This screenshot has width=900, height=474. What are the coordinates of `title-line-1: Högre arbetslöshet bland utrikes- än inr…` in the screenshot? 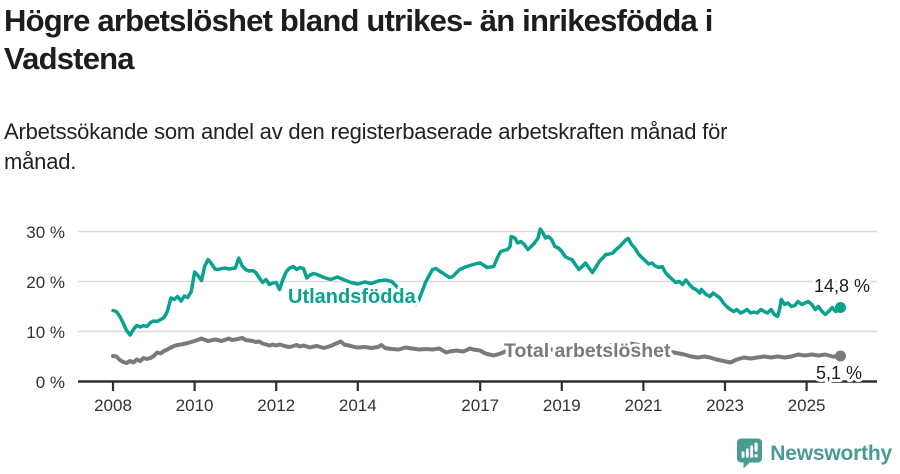 It's located at (358, 20).